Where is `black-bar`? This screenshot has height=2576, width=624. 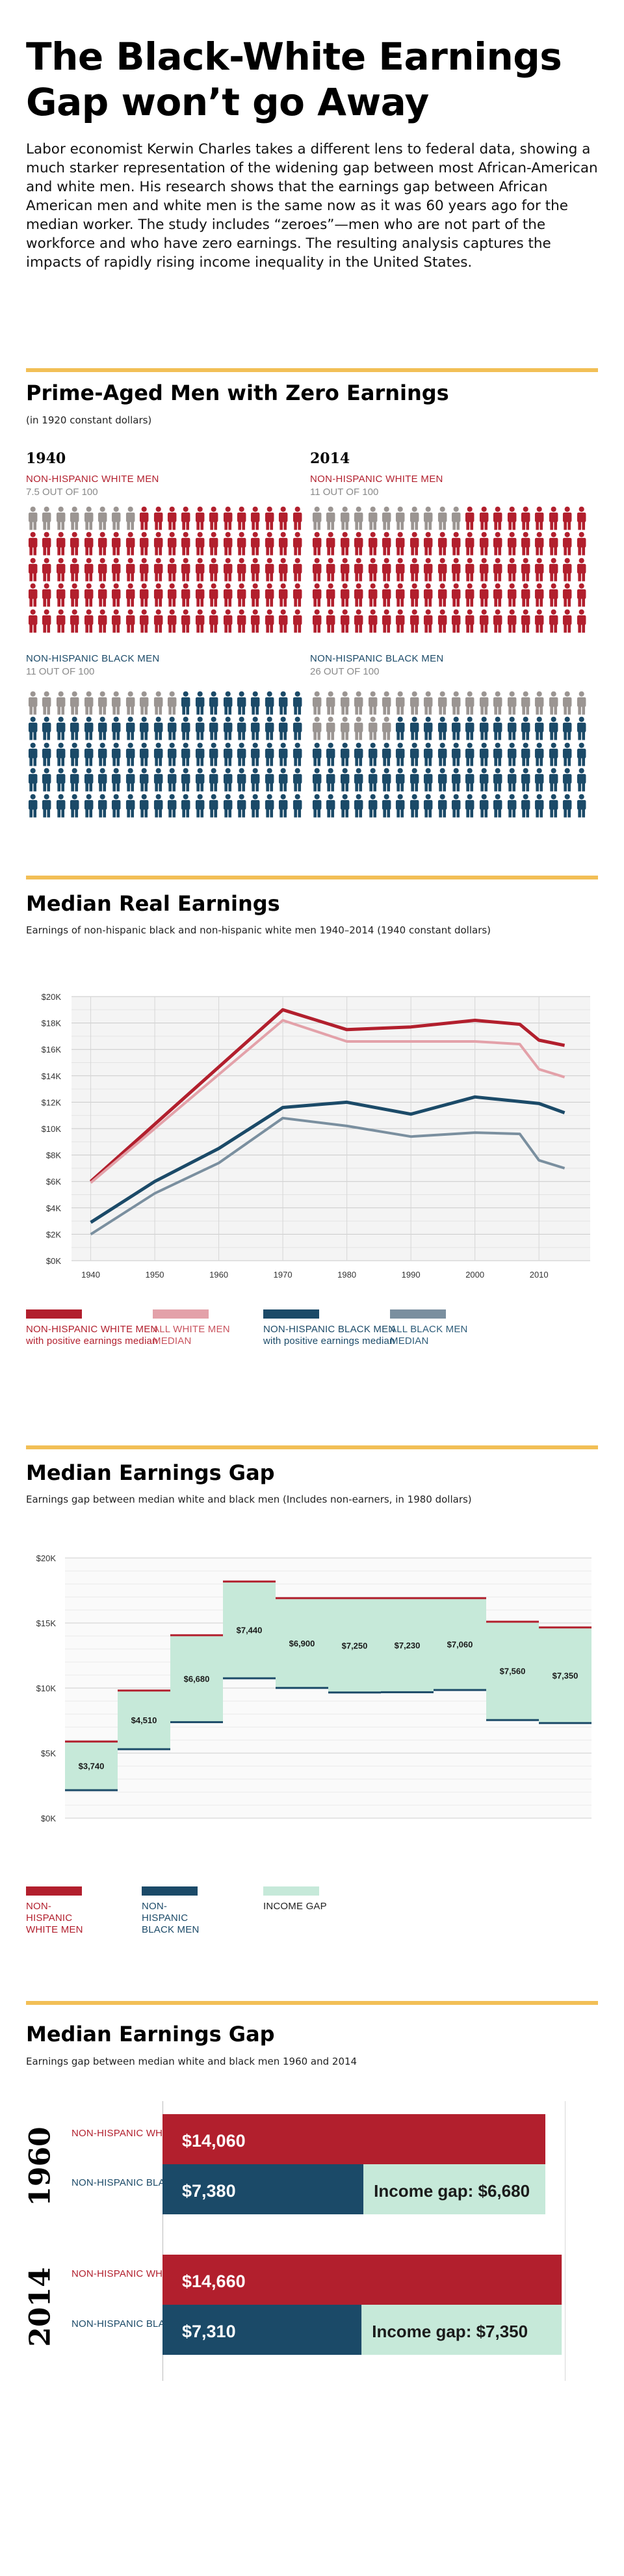 black-bar is located at coordinates (262, 2330).